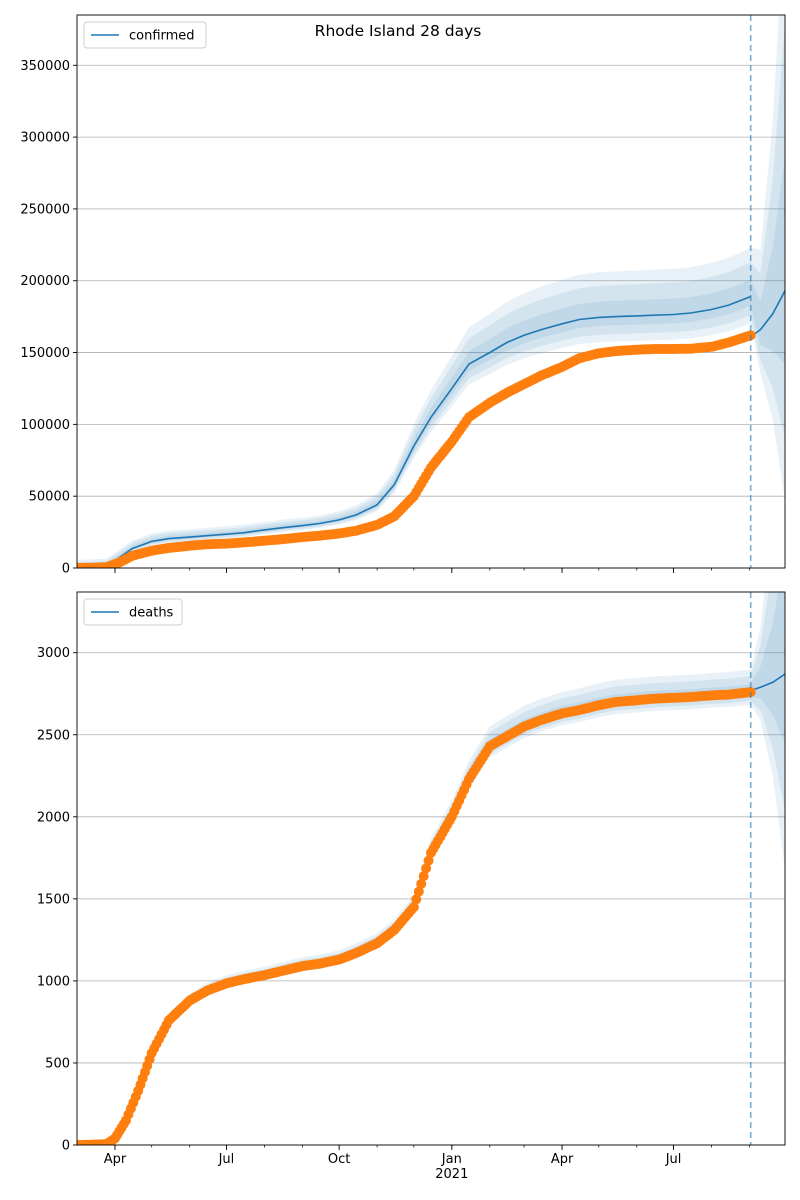 Image resolution: width=800 pixels, height=1200 pixels. What do you see at coordinates (45, 353) in the screenshot?
I see `y-tick-label: 150000` at bounding box center [45, 353].